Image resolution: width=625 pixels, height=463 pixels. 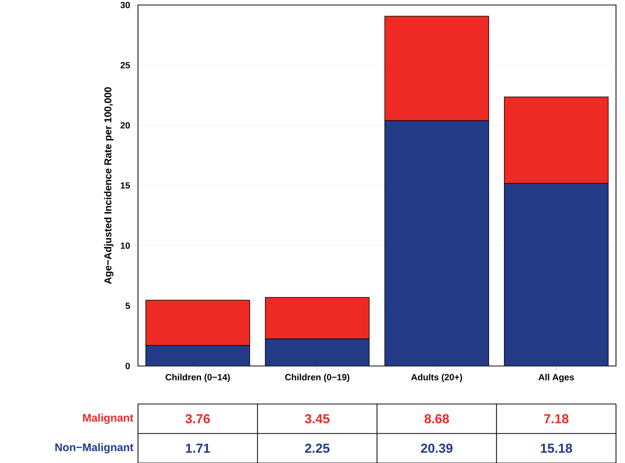 I want to click on data-label: 15.18, so click(x=556, y=448).